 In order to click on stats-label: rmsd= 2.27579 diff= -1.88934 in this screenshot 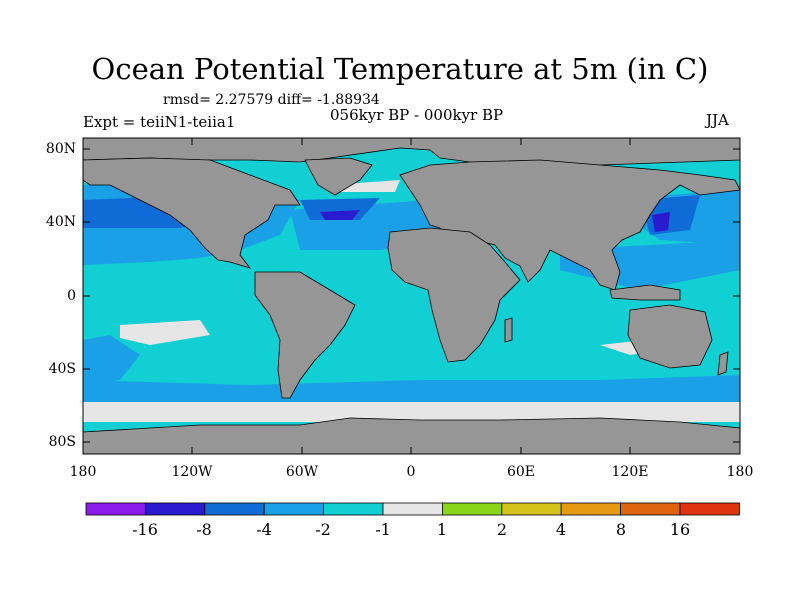, I will do `click(271, 100)`.